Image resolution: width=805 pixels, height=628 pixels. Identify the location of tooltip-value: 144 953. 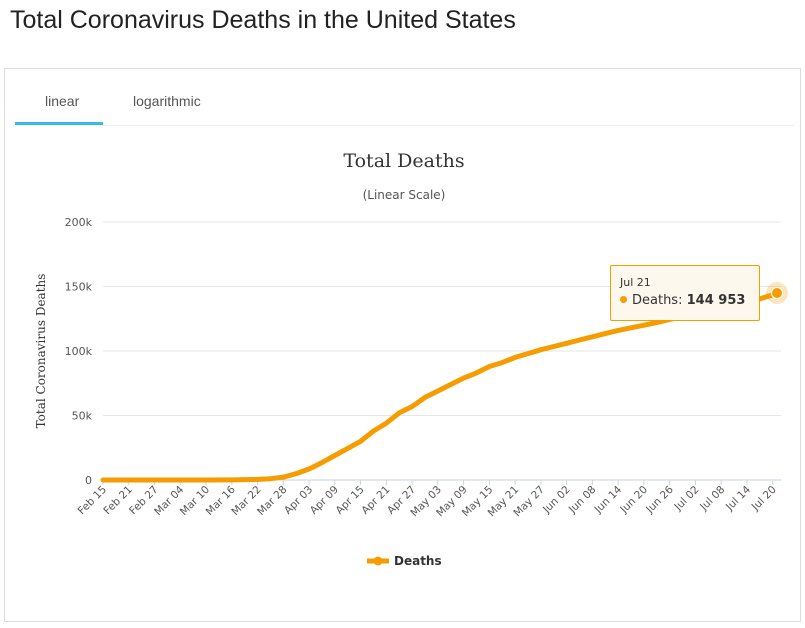
(716, 300).